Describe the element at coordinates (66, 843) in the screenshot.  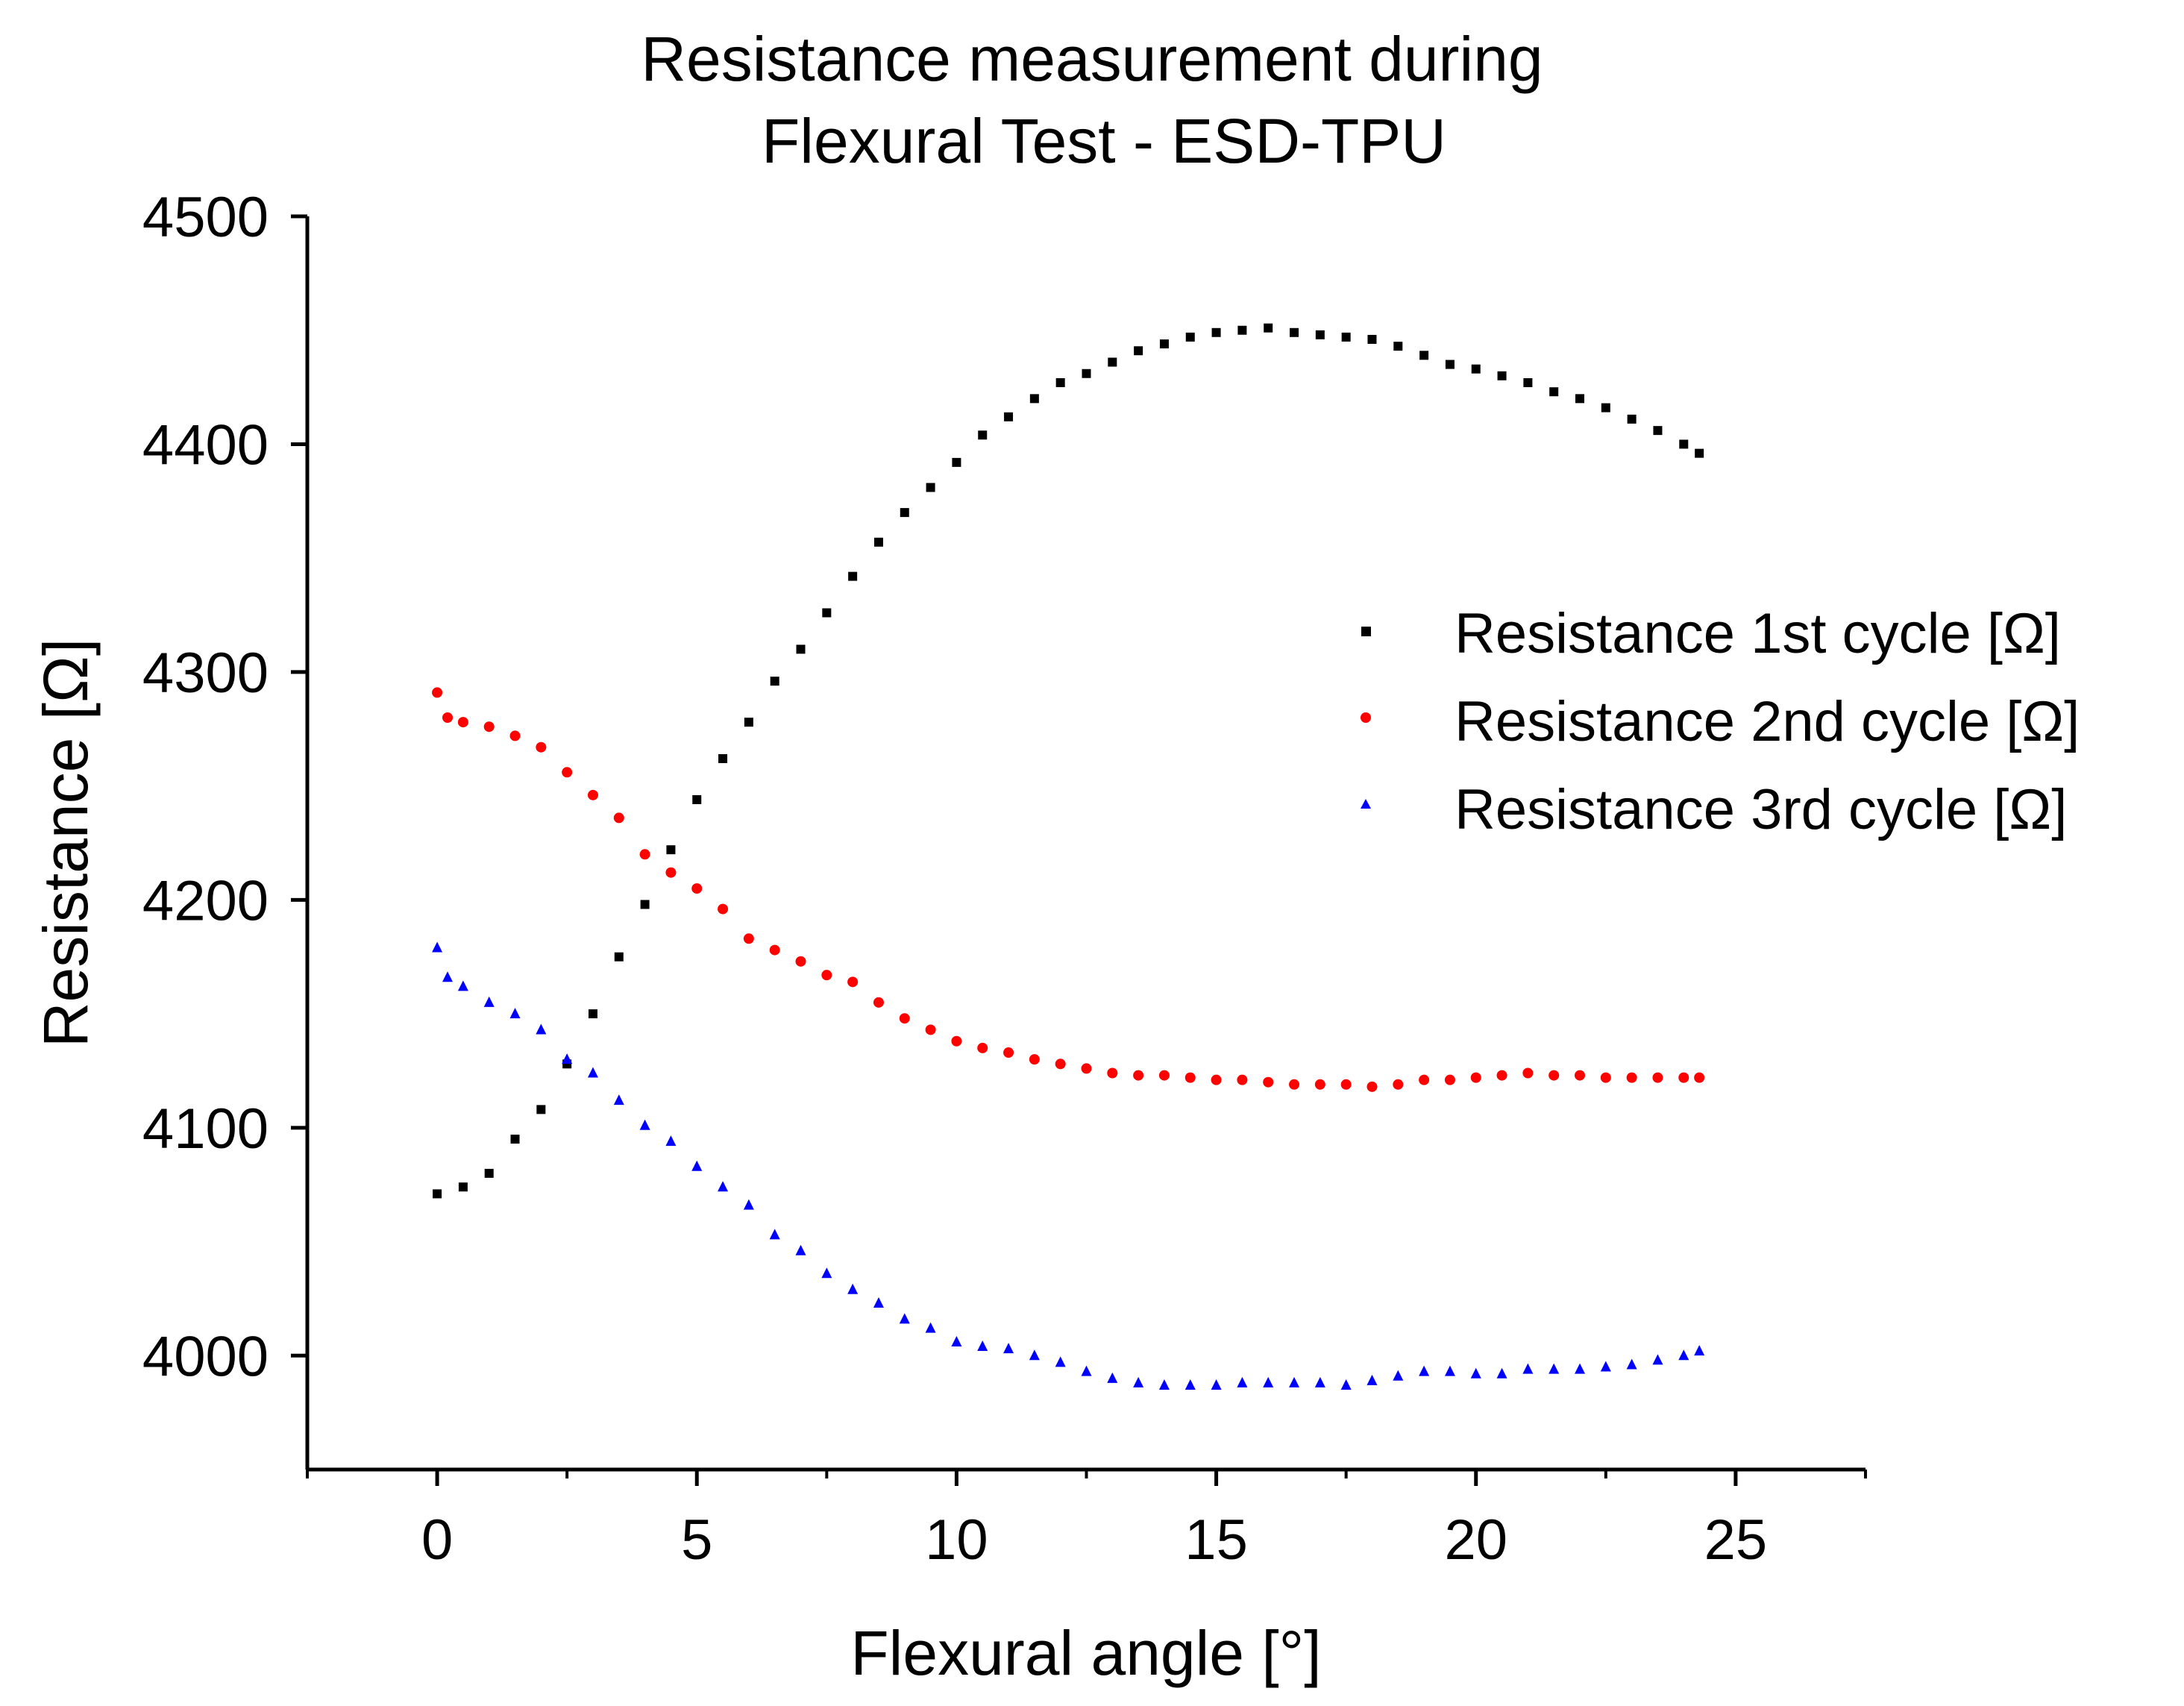
I see `y-axis-label: Resistance [Ω]` at that location.